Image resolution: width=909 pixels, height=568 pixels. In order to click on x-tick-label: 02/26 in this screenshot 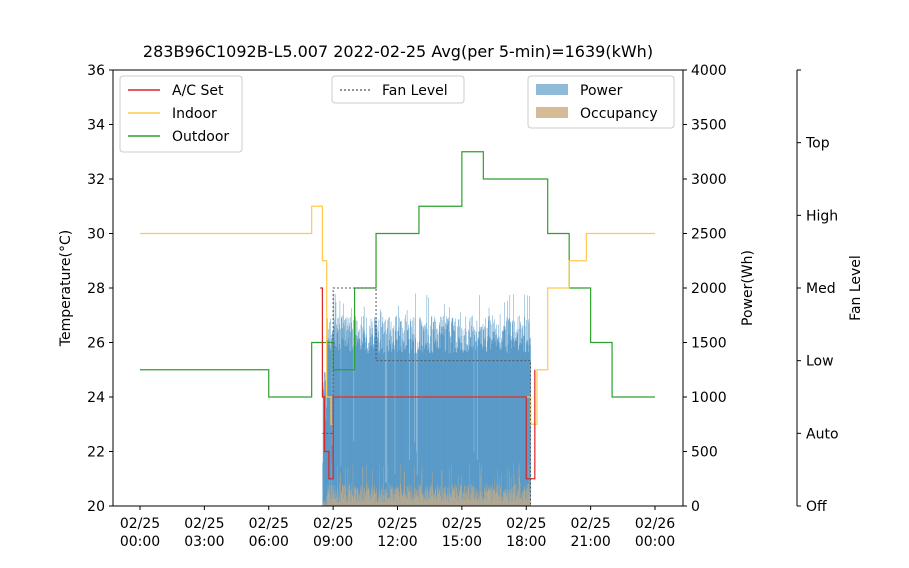, I will do `click(655, 524)`.